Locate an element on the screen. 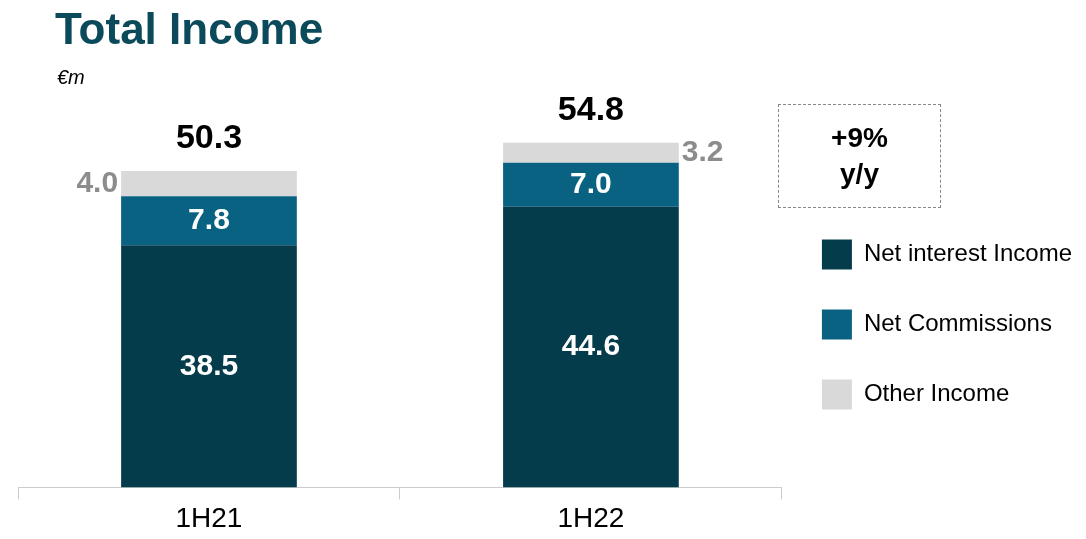 The height and width of the screenshot is (539, 1086). total-label: 50.3 is located at coordinates (209, 136).